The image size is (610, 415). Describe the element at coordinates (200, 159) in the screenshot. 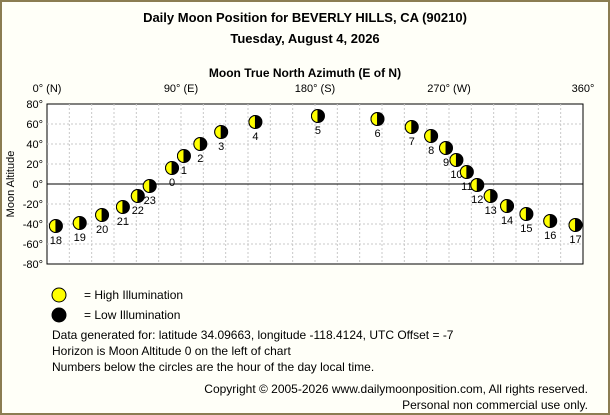

I see `hour-label: 2` at that location.